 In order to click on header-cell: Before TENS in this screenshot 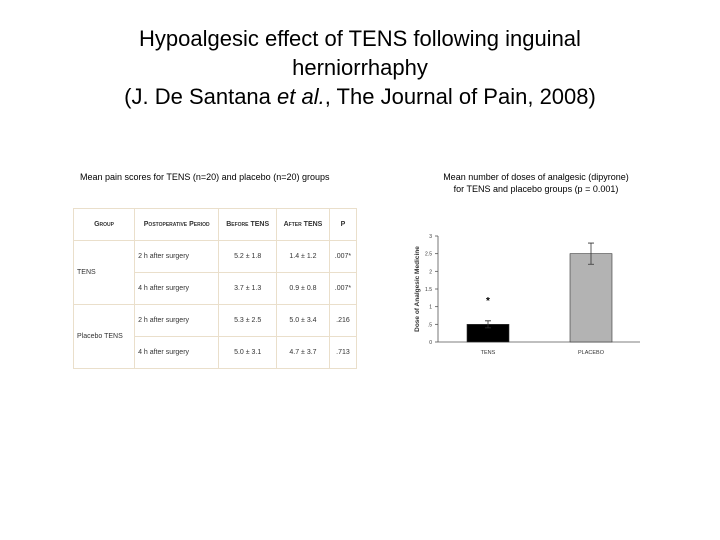, I will do `click(248, 224)`.